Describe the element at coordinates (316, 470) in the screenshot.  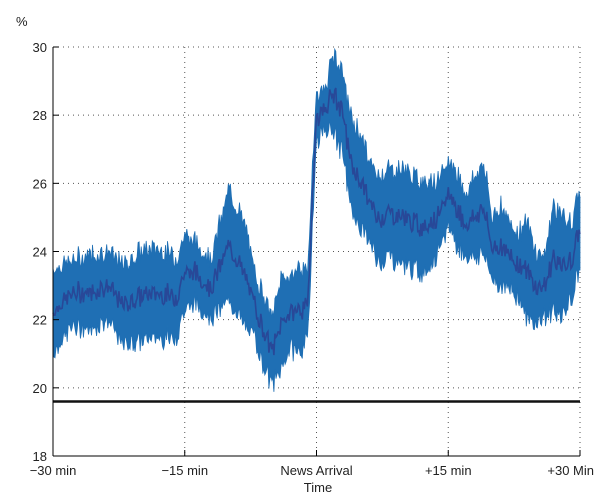
I see `x-tick-label: News Arrival` at that location.